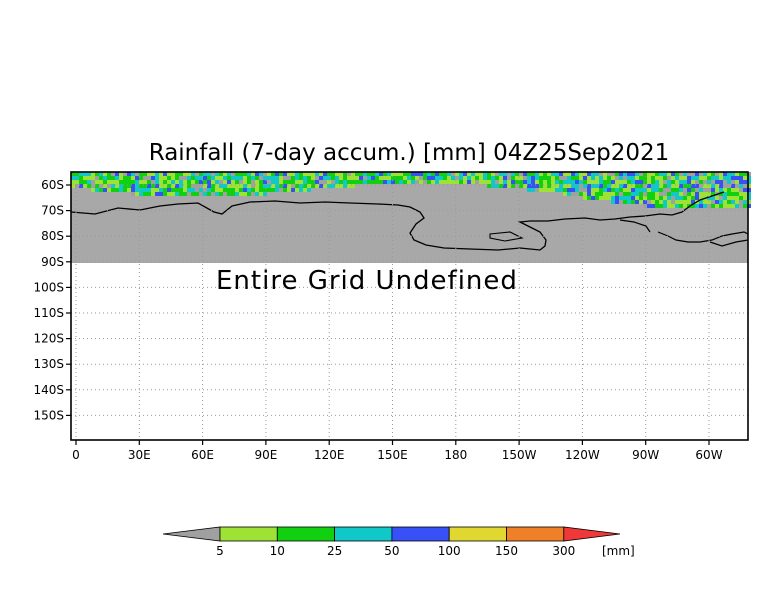  What do you see at coordinates (391, 551) in the screenshot?
I see `colorbar-level-label: 50` at bounding box center [391, 551].